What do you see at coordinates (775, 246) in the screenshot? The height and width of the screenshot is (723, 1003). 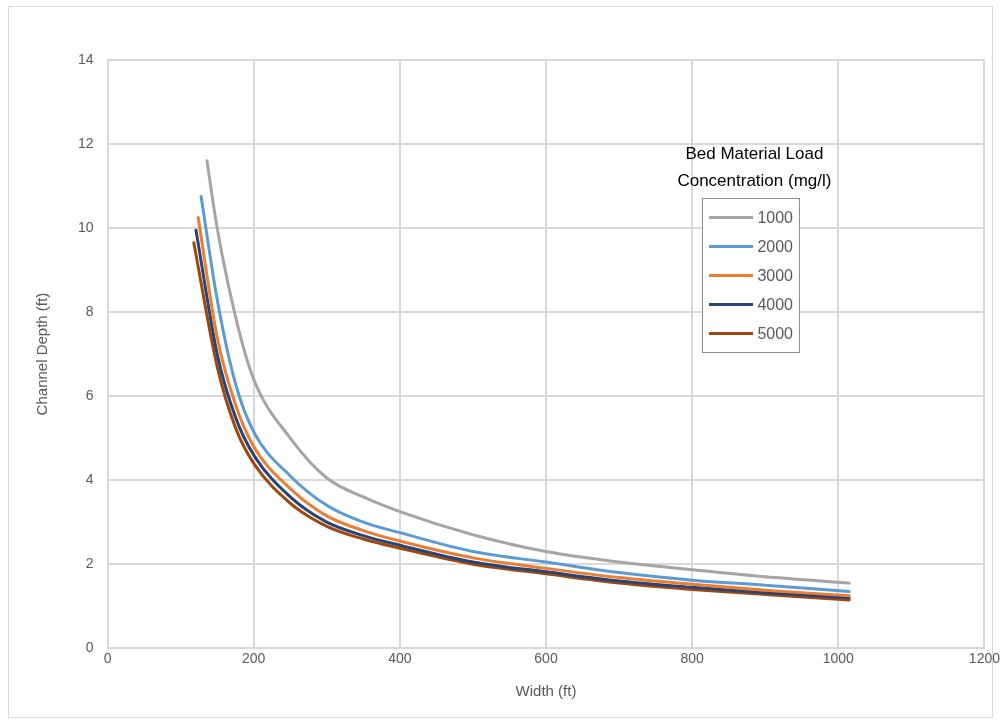 I see `legend-label: 2000` at bounding box center [775, 246].